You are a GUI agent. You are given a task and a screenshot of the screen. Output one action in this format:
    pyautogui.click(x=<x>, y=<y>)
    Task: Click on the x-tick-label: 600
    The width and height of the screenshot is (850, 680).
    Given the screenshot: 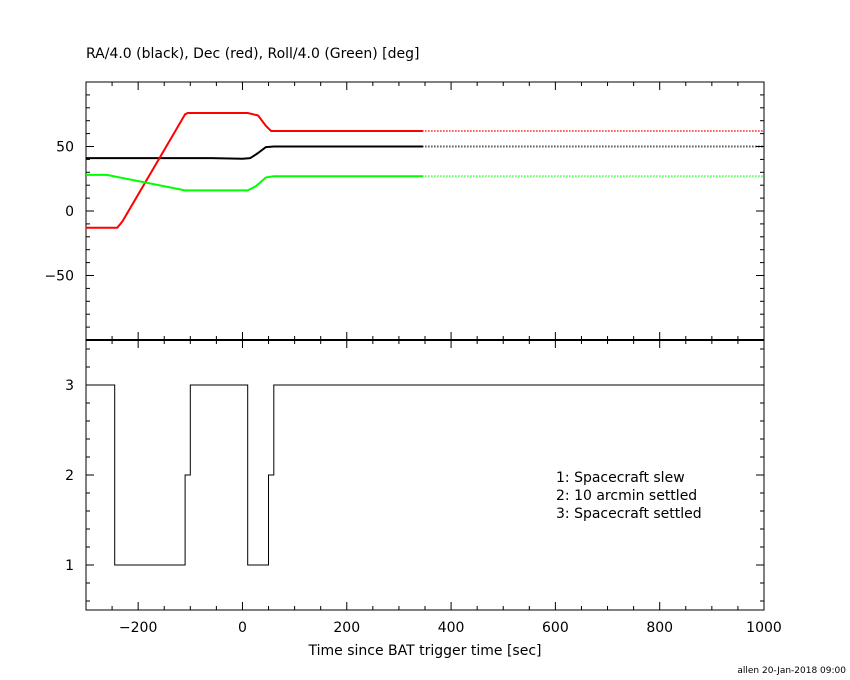 What is the action you would take?
    pyautogui.click(x=555, y=628)
    